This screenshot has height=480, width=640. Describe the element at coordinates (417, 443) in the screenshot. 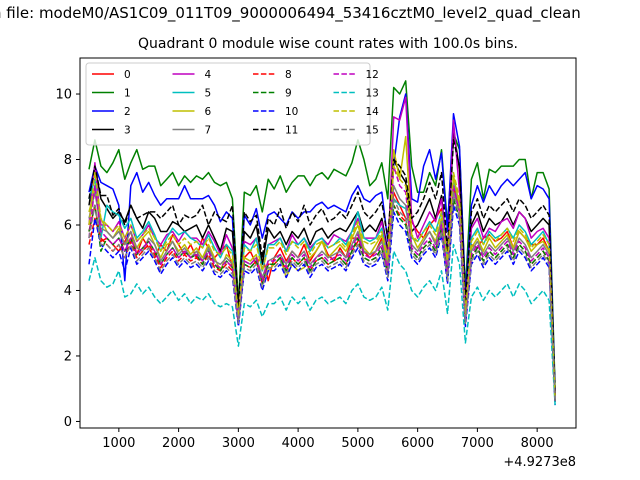

I see `x-tick-label: 6000` at that location.